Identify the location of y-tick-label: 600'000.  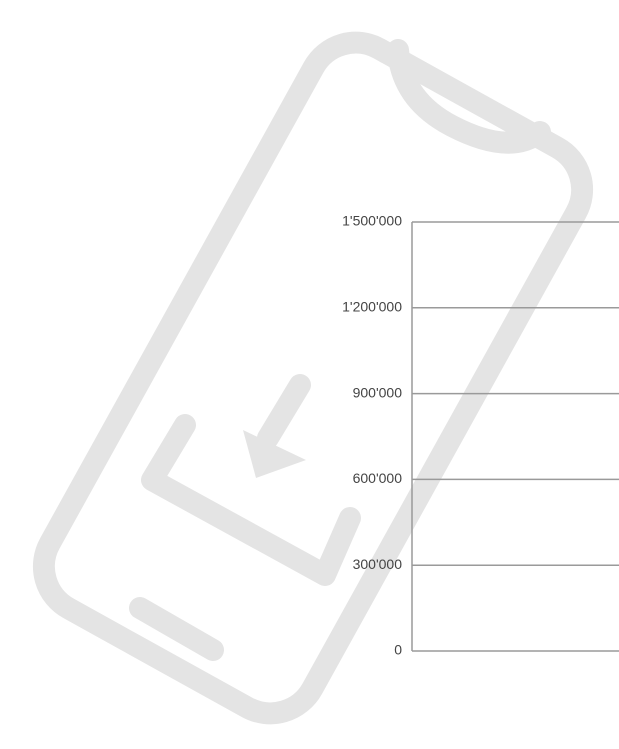
(378, 478).